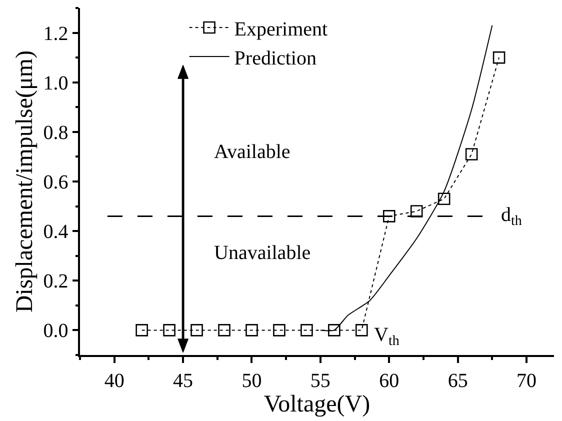 The image size is (562, 421). What do you see at coordinates (458, 381) in the screenshot?
I see `x-tick-label: 65` at bounding box center [458, 381].